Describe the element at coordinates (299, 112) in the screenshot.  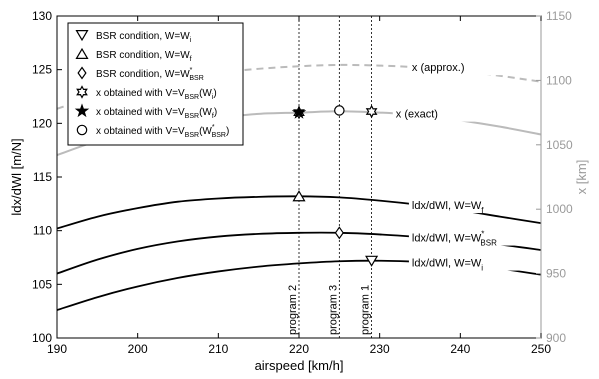
I see `marker-star5` at that location.